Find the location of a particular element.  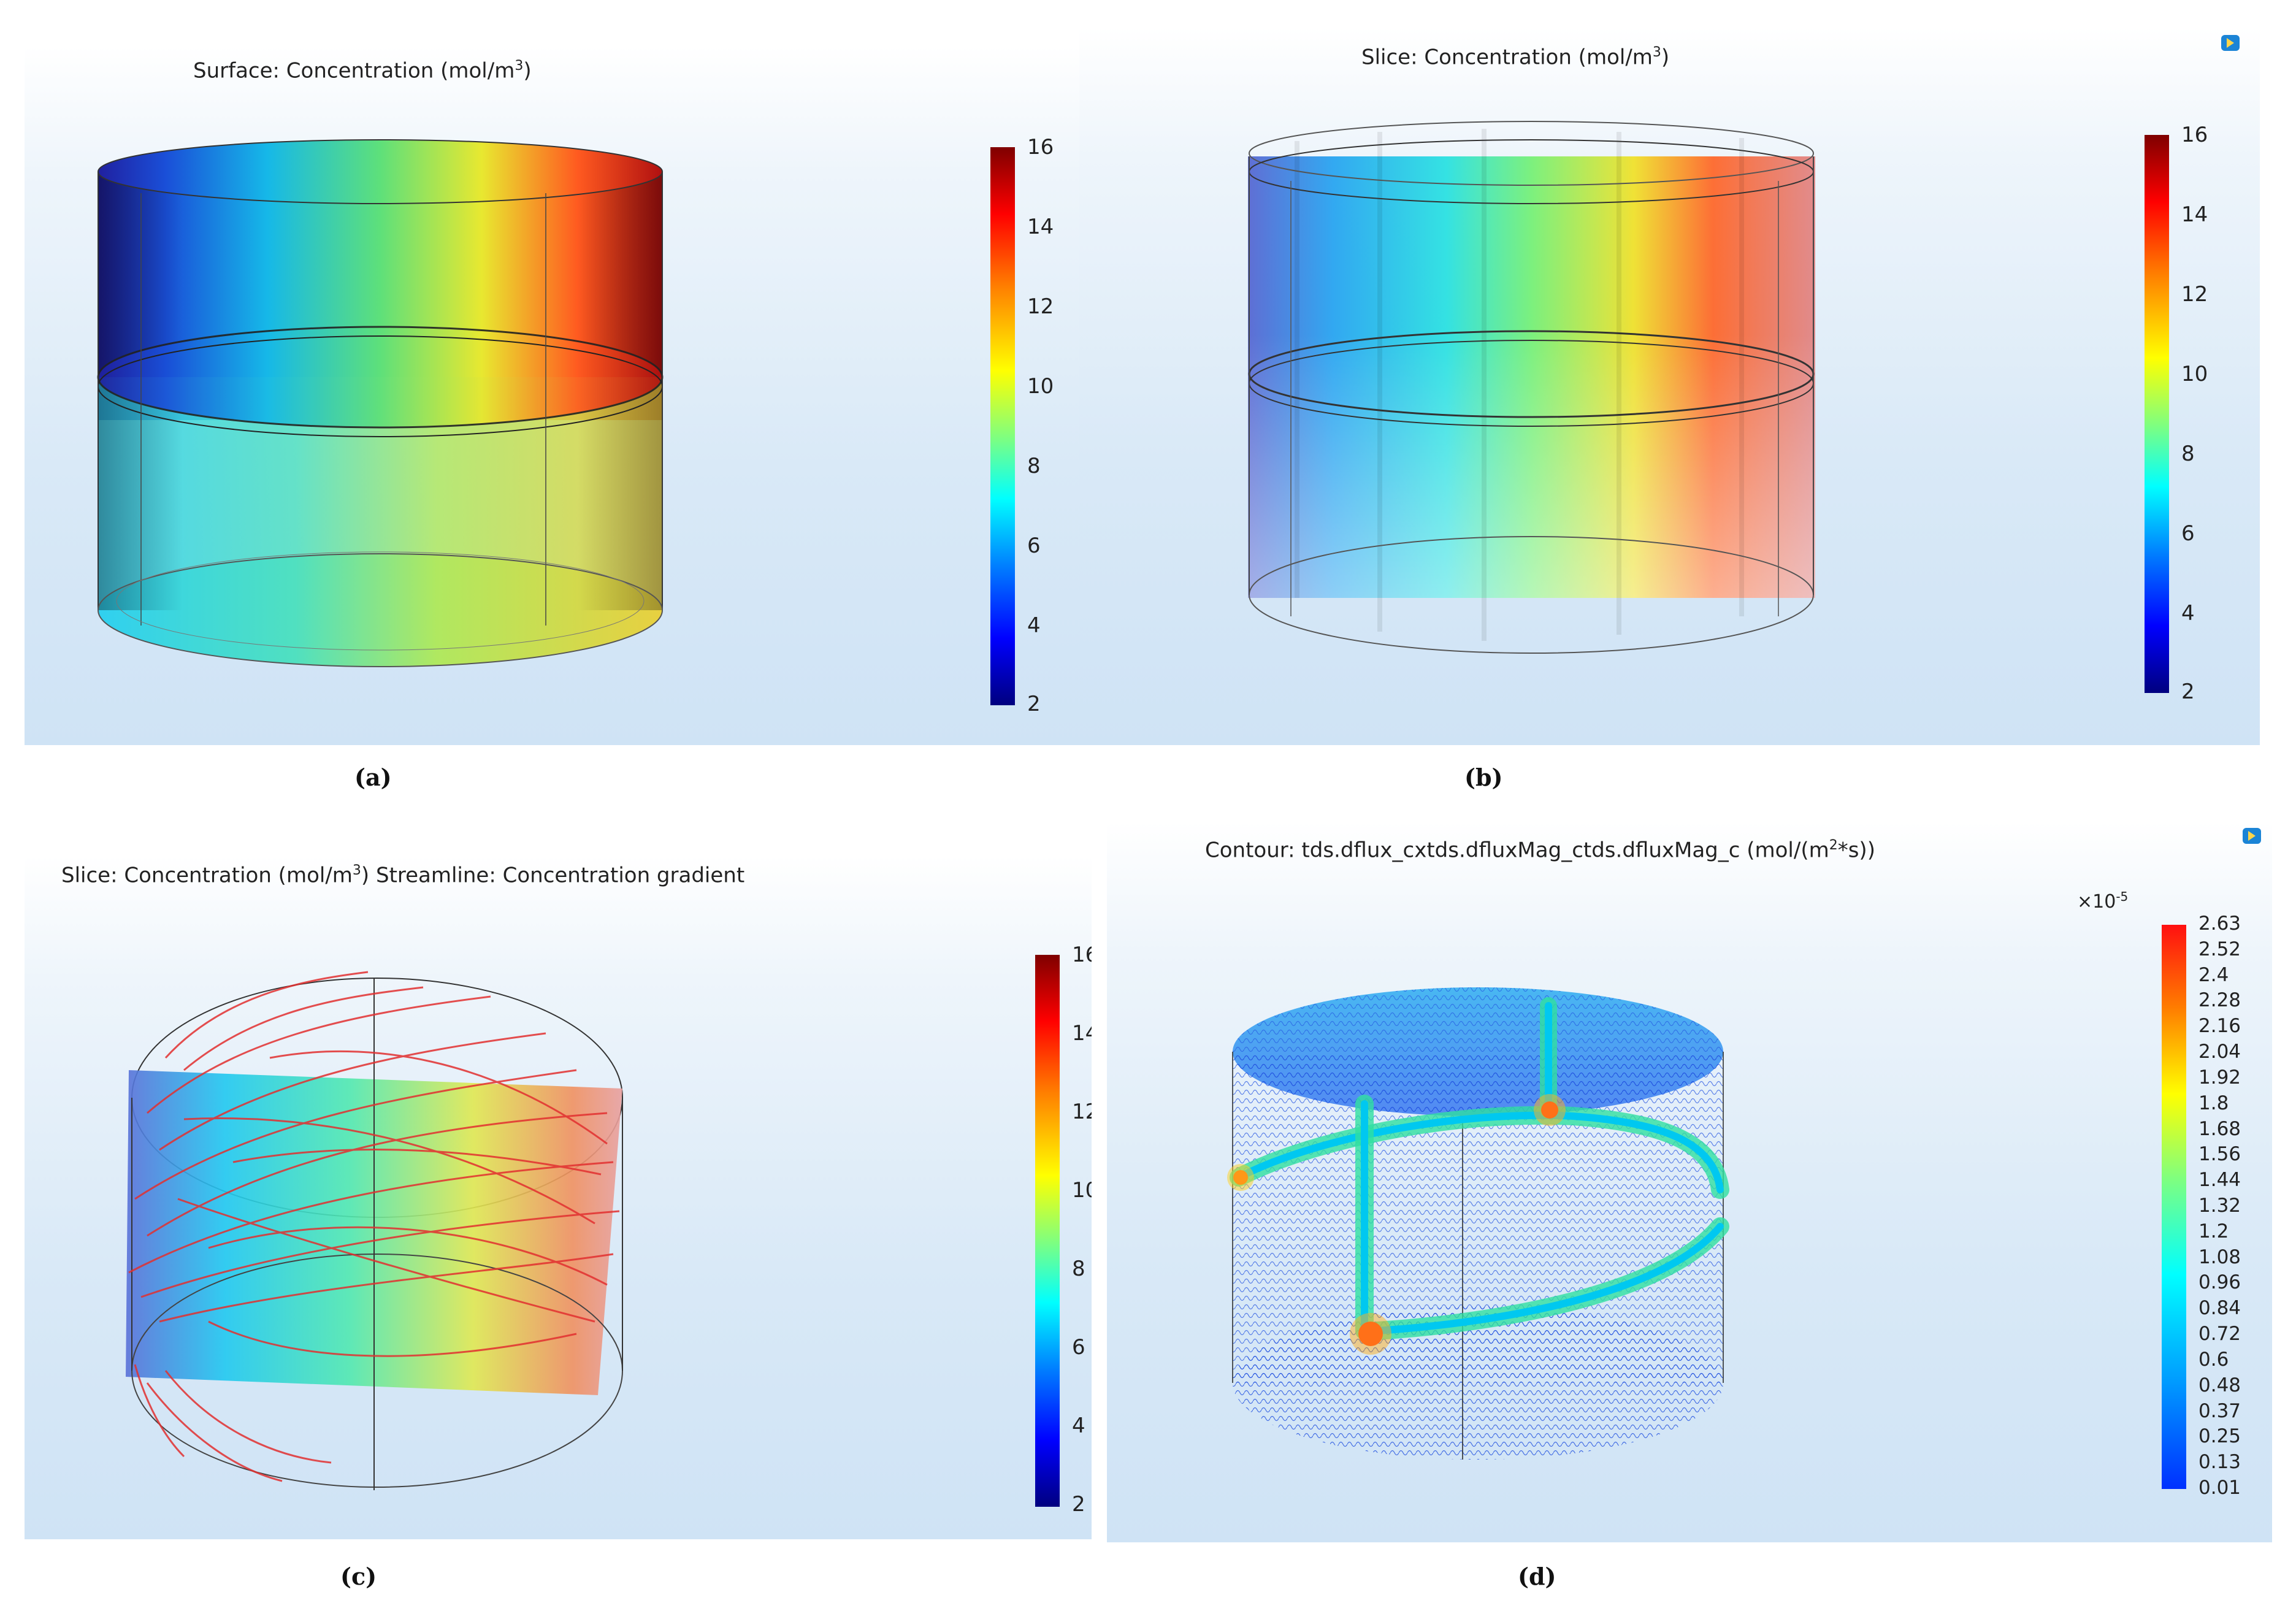

colorbar-b-tick: 16 is located at coordinates (2194, 135).